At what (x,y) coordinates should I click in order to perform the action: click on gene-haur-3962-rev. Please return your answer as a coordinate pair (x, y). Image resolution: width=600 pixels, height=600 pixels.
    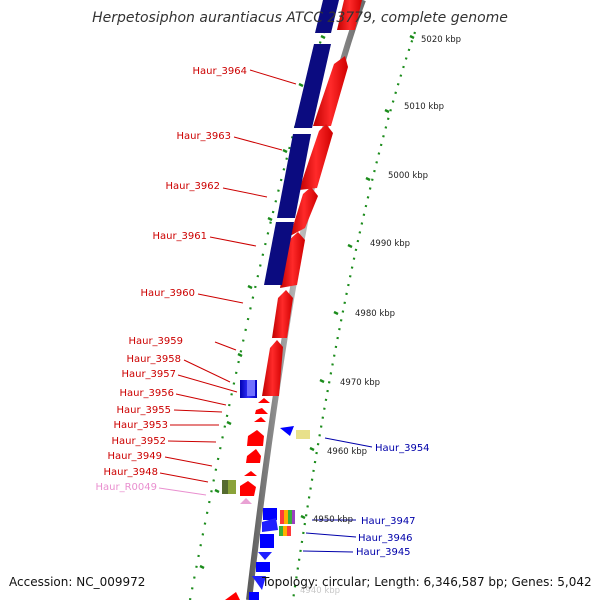
    Looking at the image, I should click on (294, 176).